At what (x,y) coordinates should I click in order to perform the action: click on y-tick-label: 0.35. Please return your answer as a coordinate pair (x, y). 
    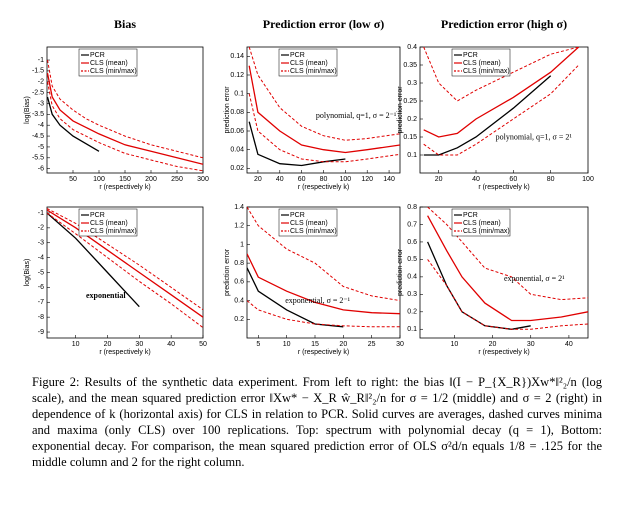
    Looking at the image, I should click on (410, 65).